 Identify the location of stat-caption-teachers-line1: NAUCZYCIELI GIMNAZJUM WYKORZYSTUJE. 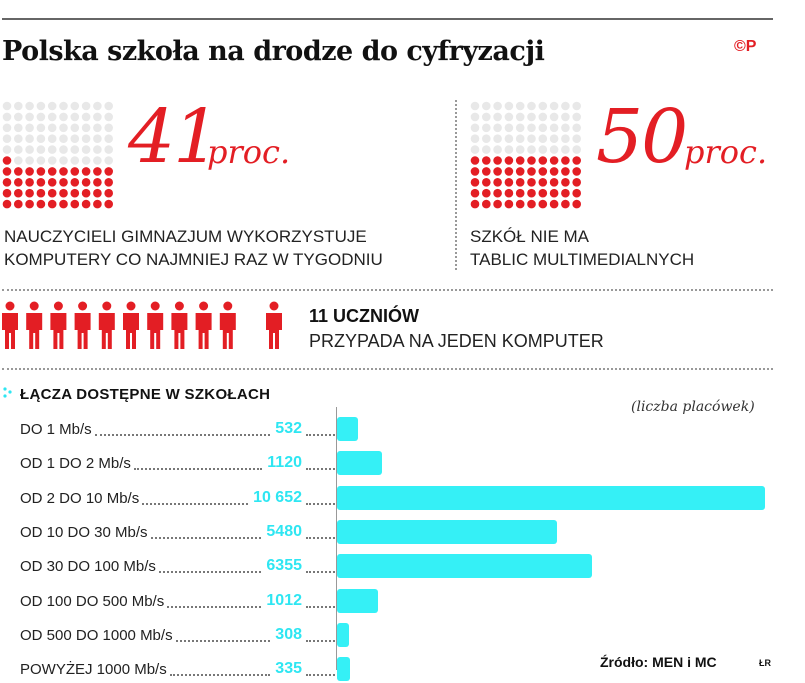
(185, 236).